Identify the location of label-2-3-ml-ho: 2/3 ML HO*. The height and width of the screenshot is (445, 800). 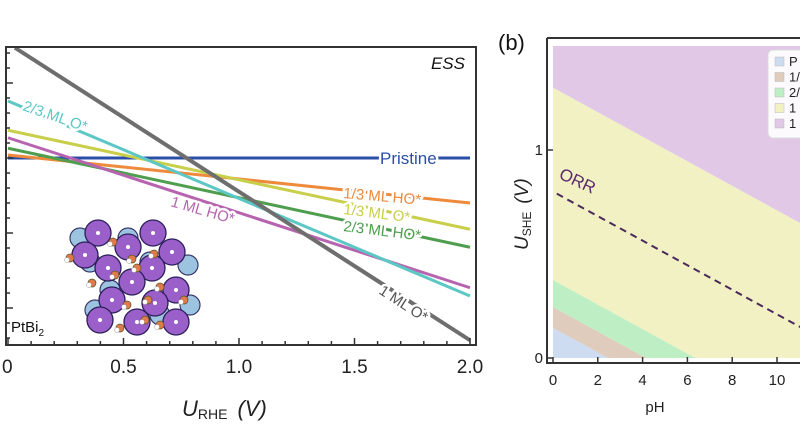
(382, 231).